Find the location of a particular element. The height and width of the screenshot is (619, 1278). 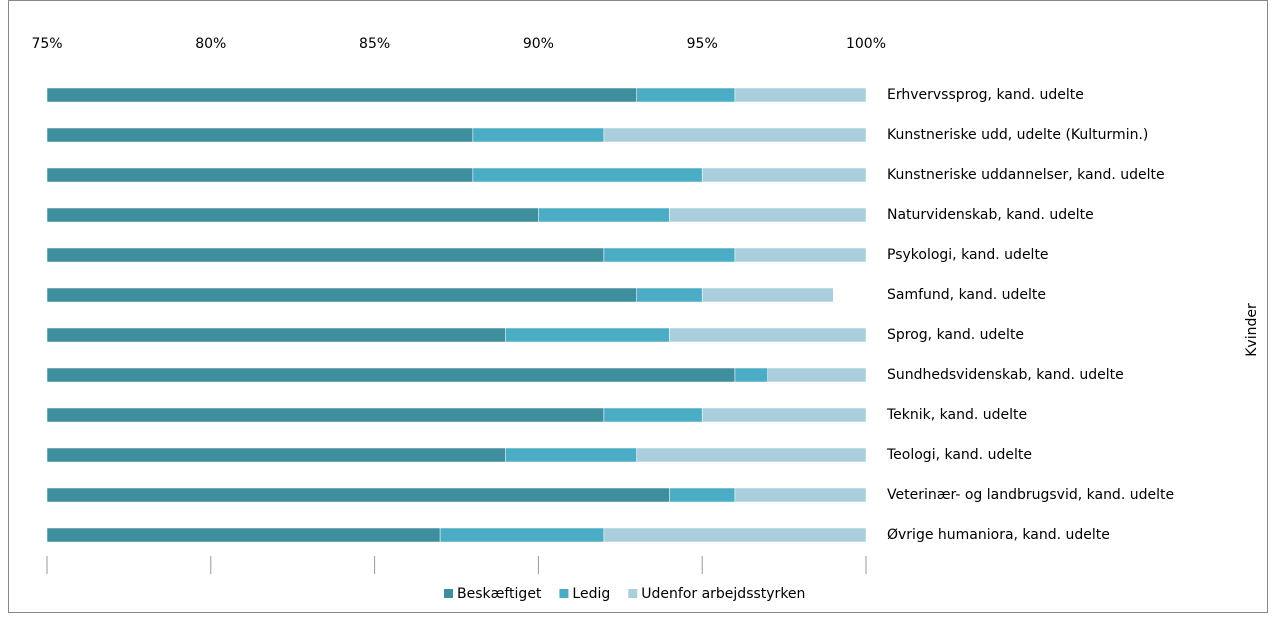

category-label: Samfund, kand. udelte is located at coordinates (966, 295).